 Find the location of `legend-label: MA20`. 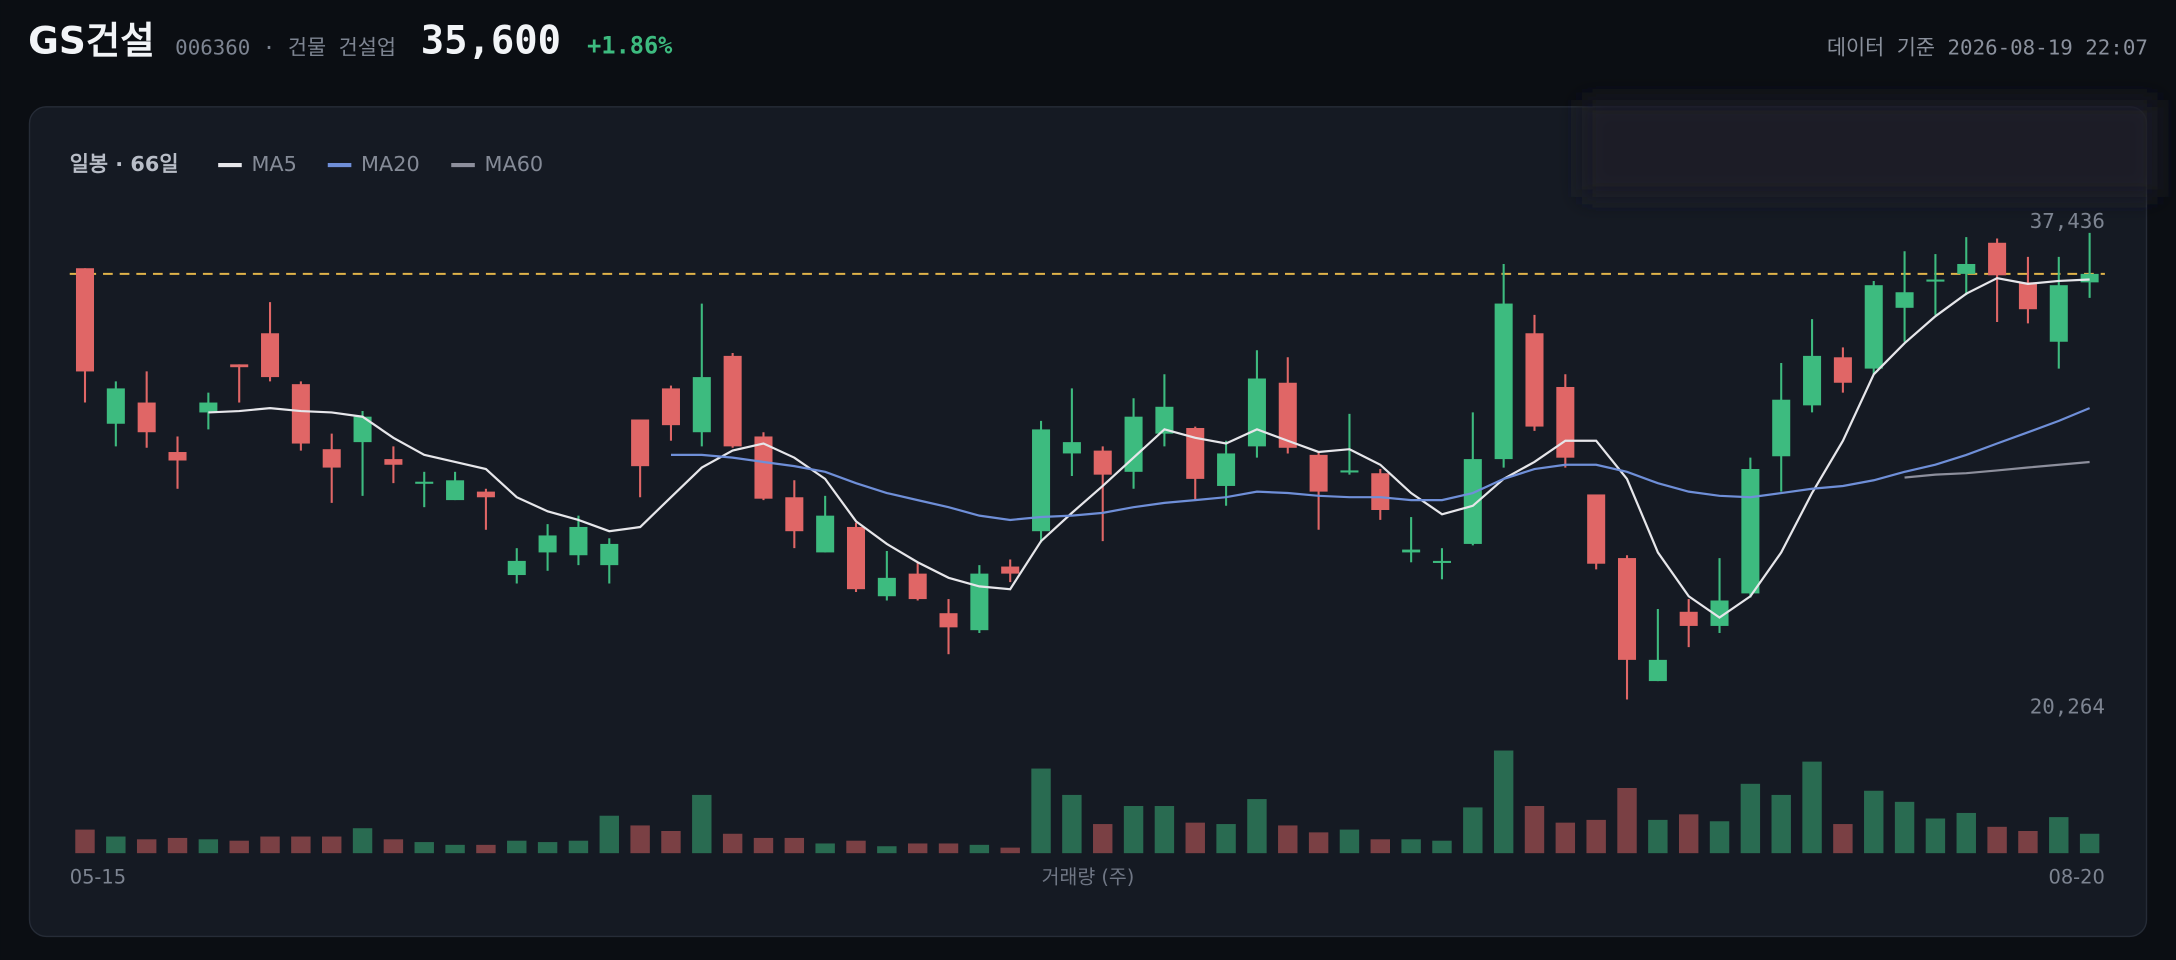

legend-label: MA20 is located at coordinates (390, 164).